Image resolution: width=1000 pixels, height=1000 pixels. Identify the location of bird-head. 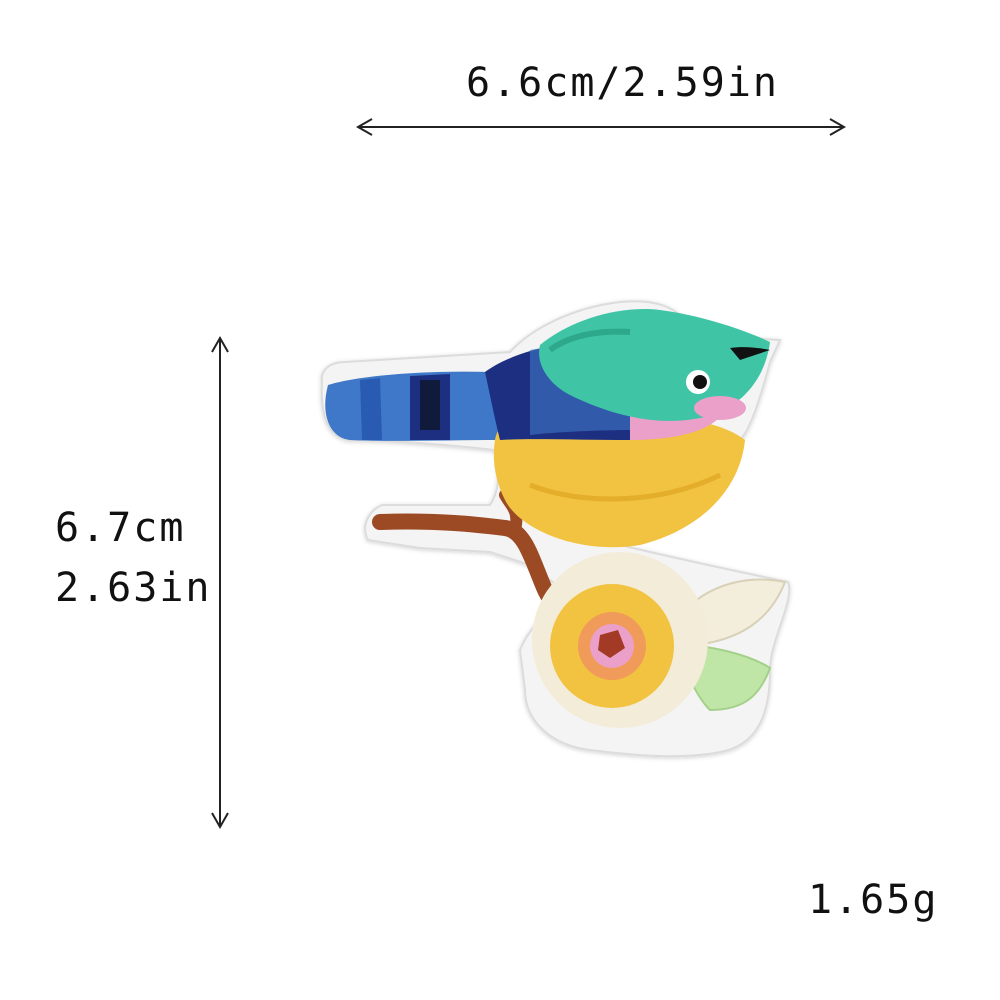
(654, 365).